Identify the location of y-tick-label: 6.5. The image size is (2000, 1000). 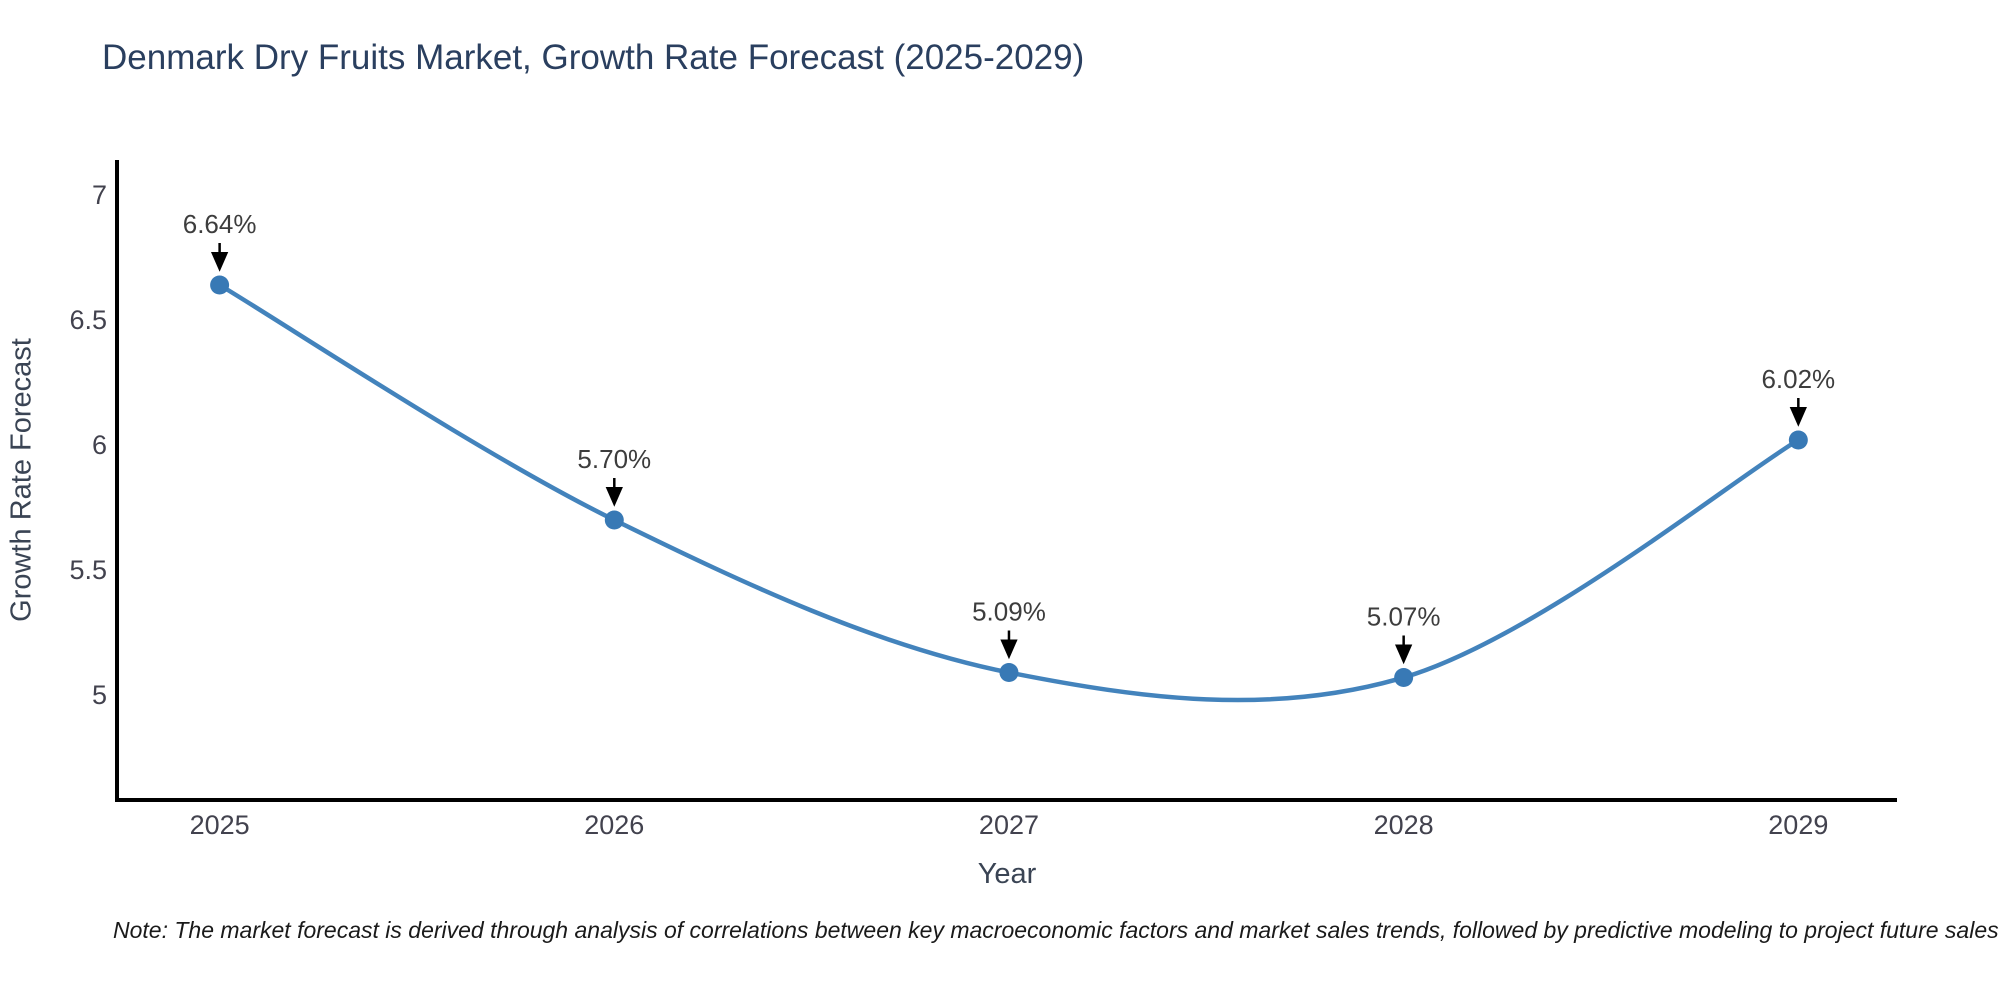
(88, 320).